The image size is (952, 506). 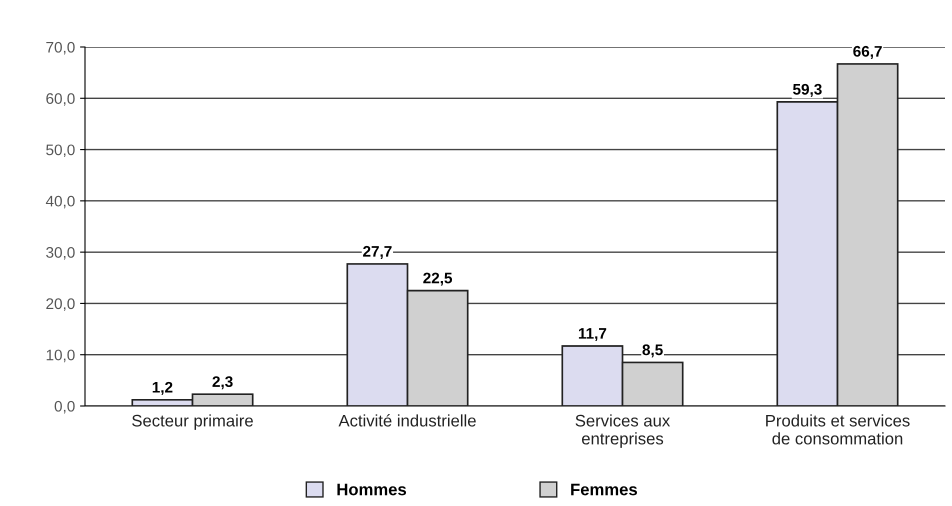 I want to click on y-tick-label: 40,0, so click(x=60, y=202).